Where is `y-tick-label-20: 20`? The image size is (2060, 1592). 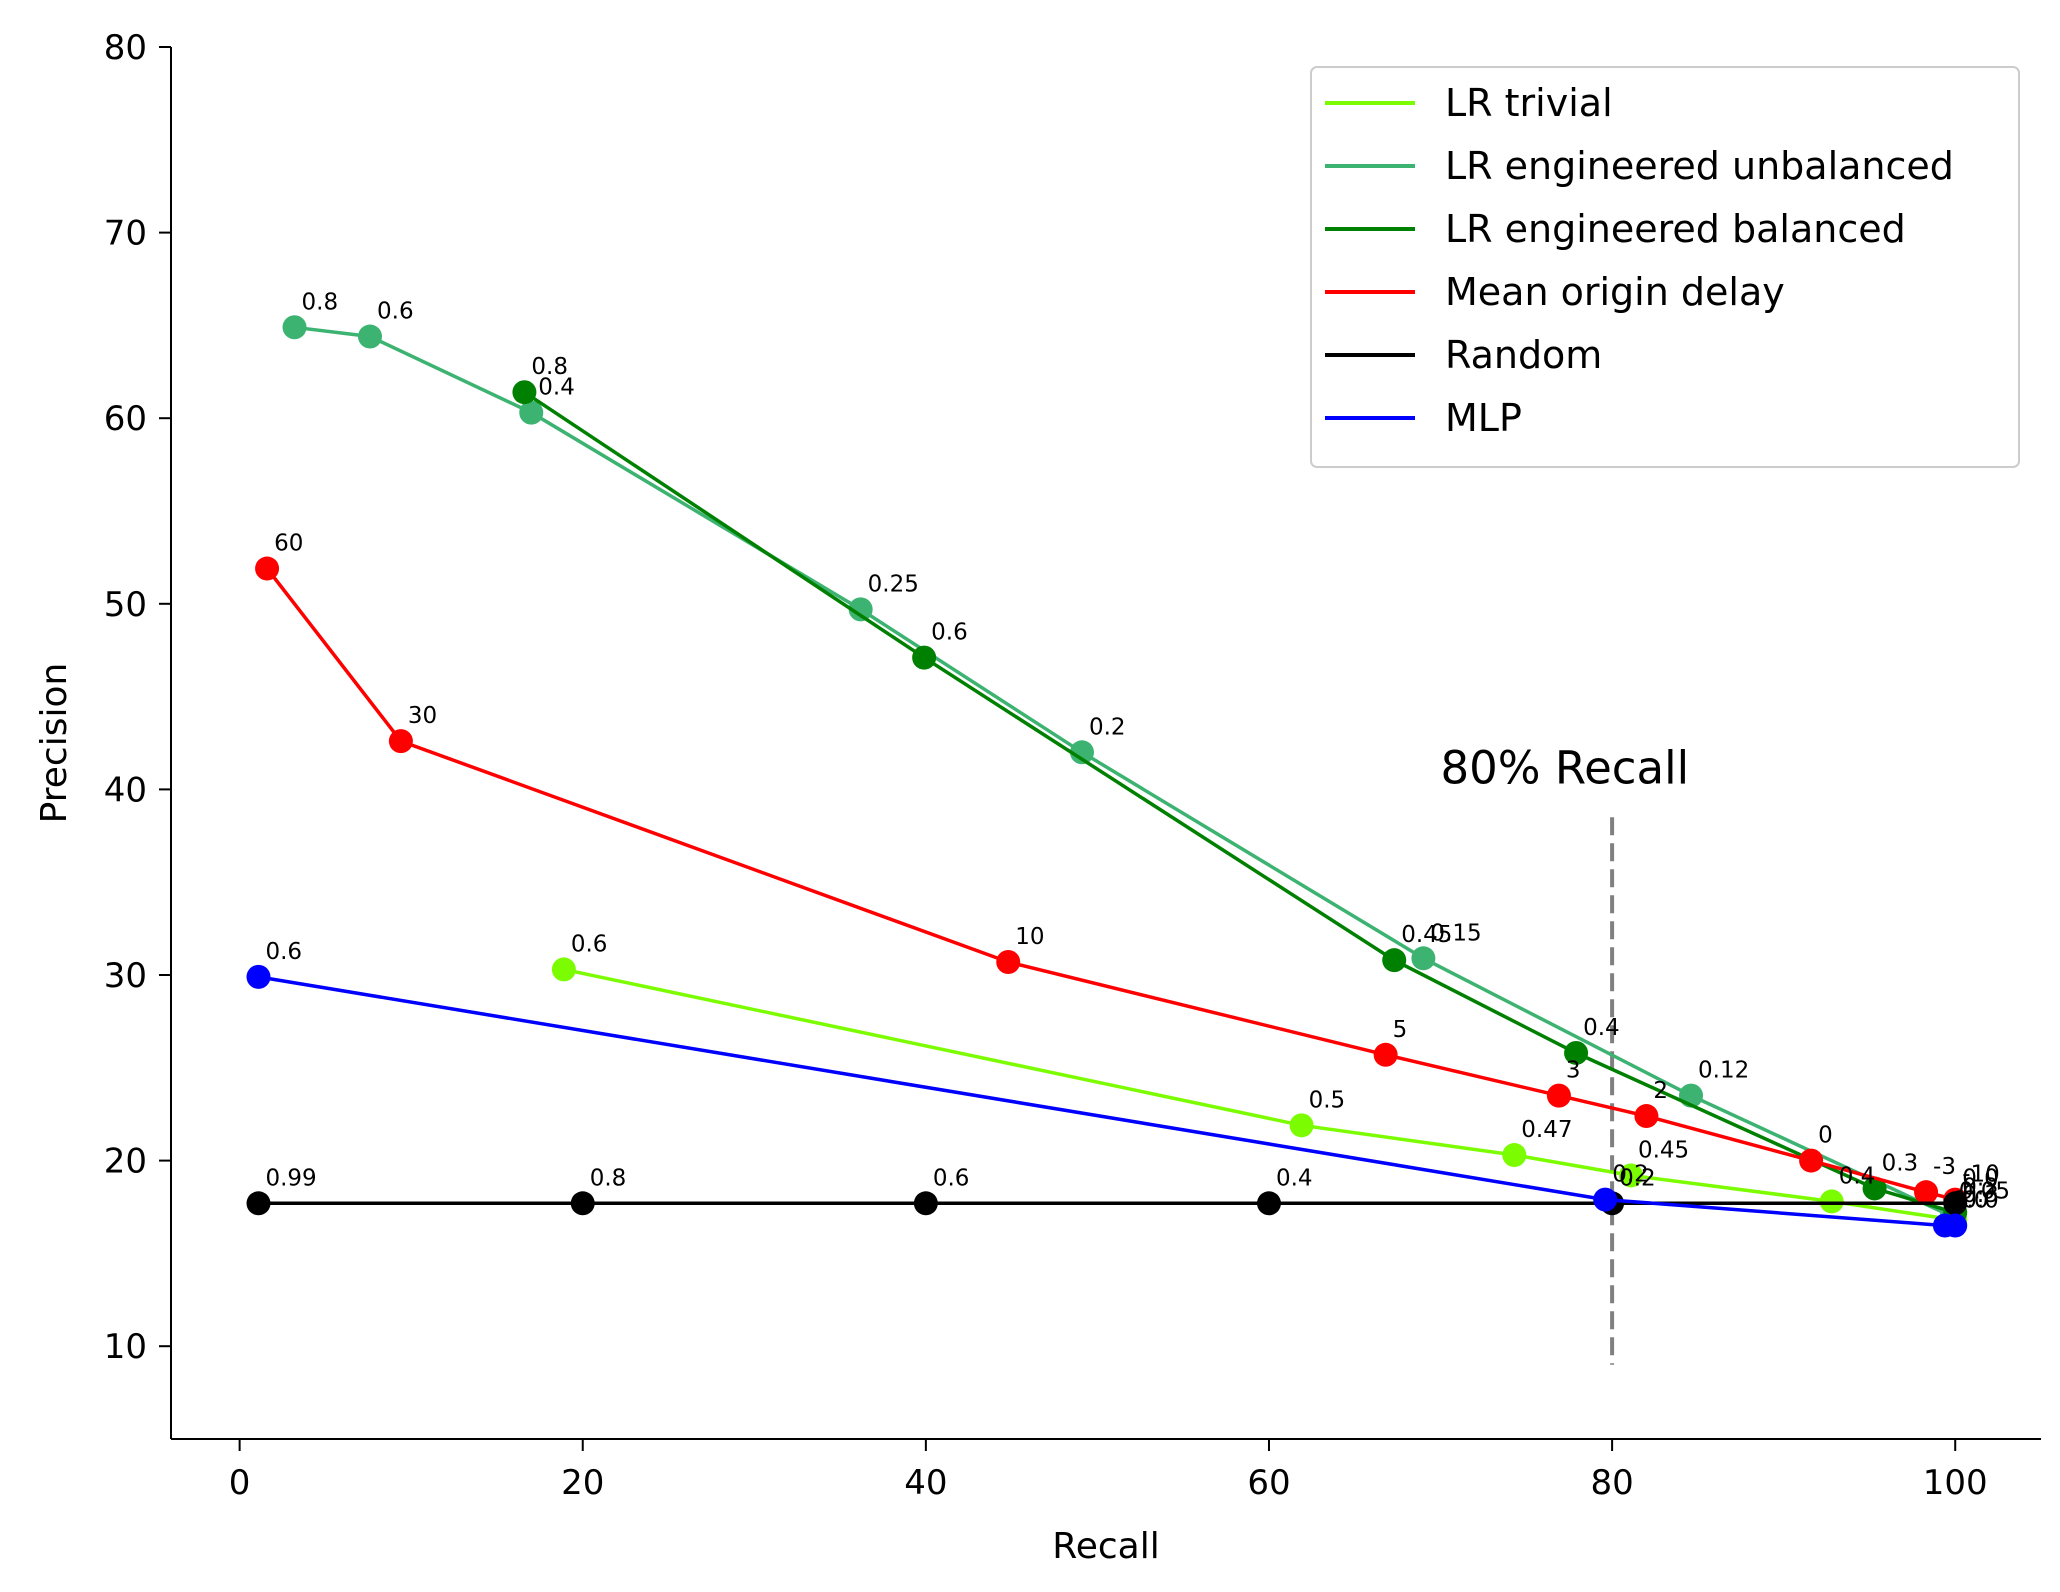
y-tick-label-20: 20 is located at coordinates (125, 1162).